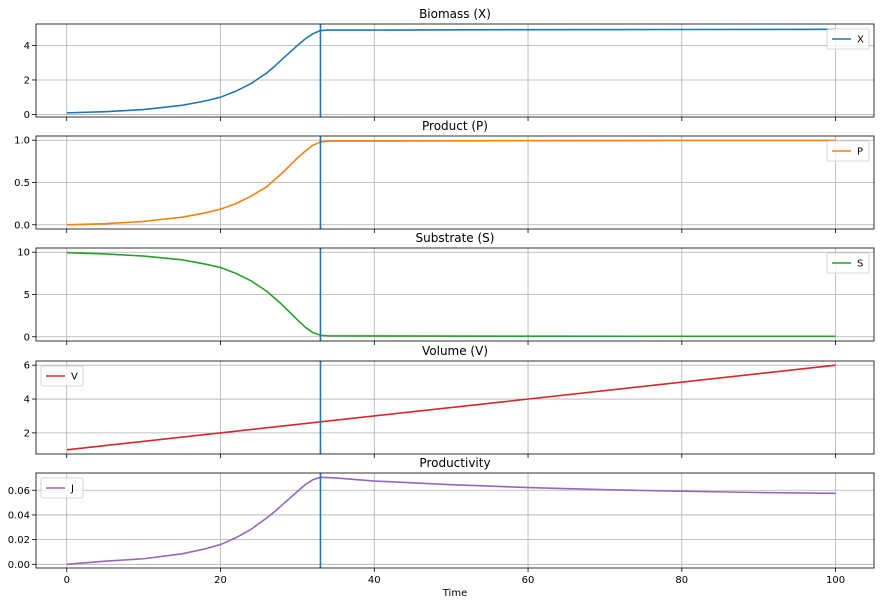 This screenshot has height=605, width=880. Describe the element at coordinates (848, 151) in the screenshot. I see `legend: P` at that location.